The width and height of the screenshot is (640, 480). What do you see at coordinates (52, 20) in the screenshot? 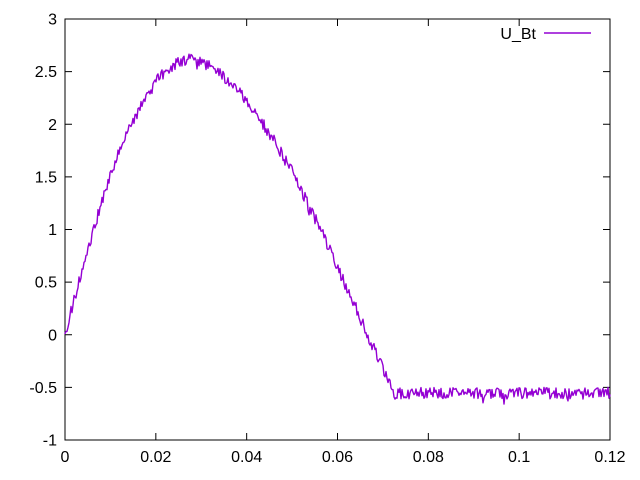
I see `y-tick-label: 3` at bounding box center [52, 20].